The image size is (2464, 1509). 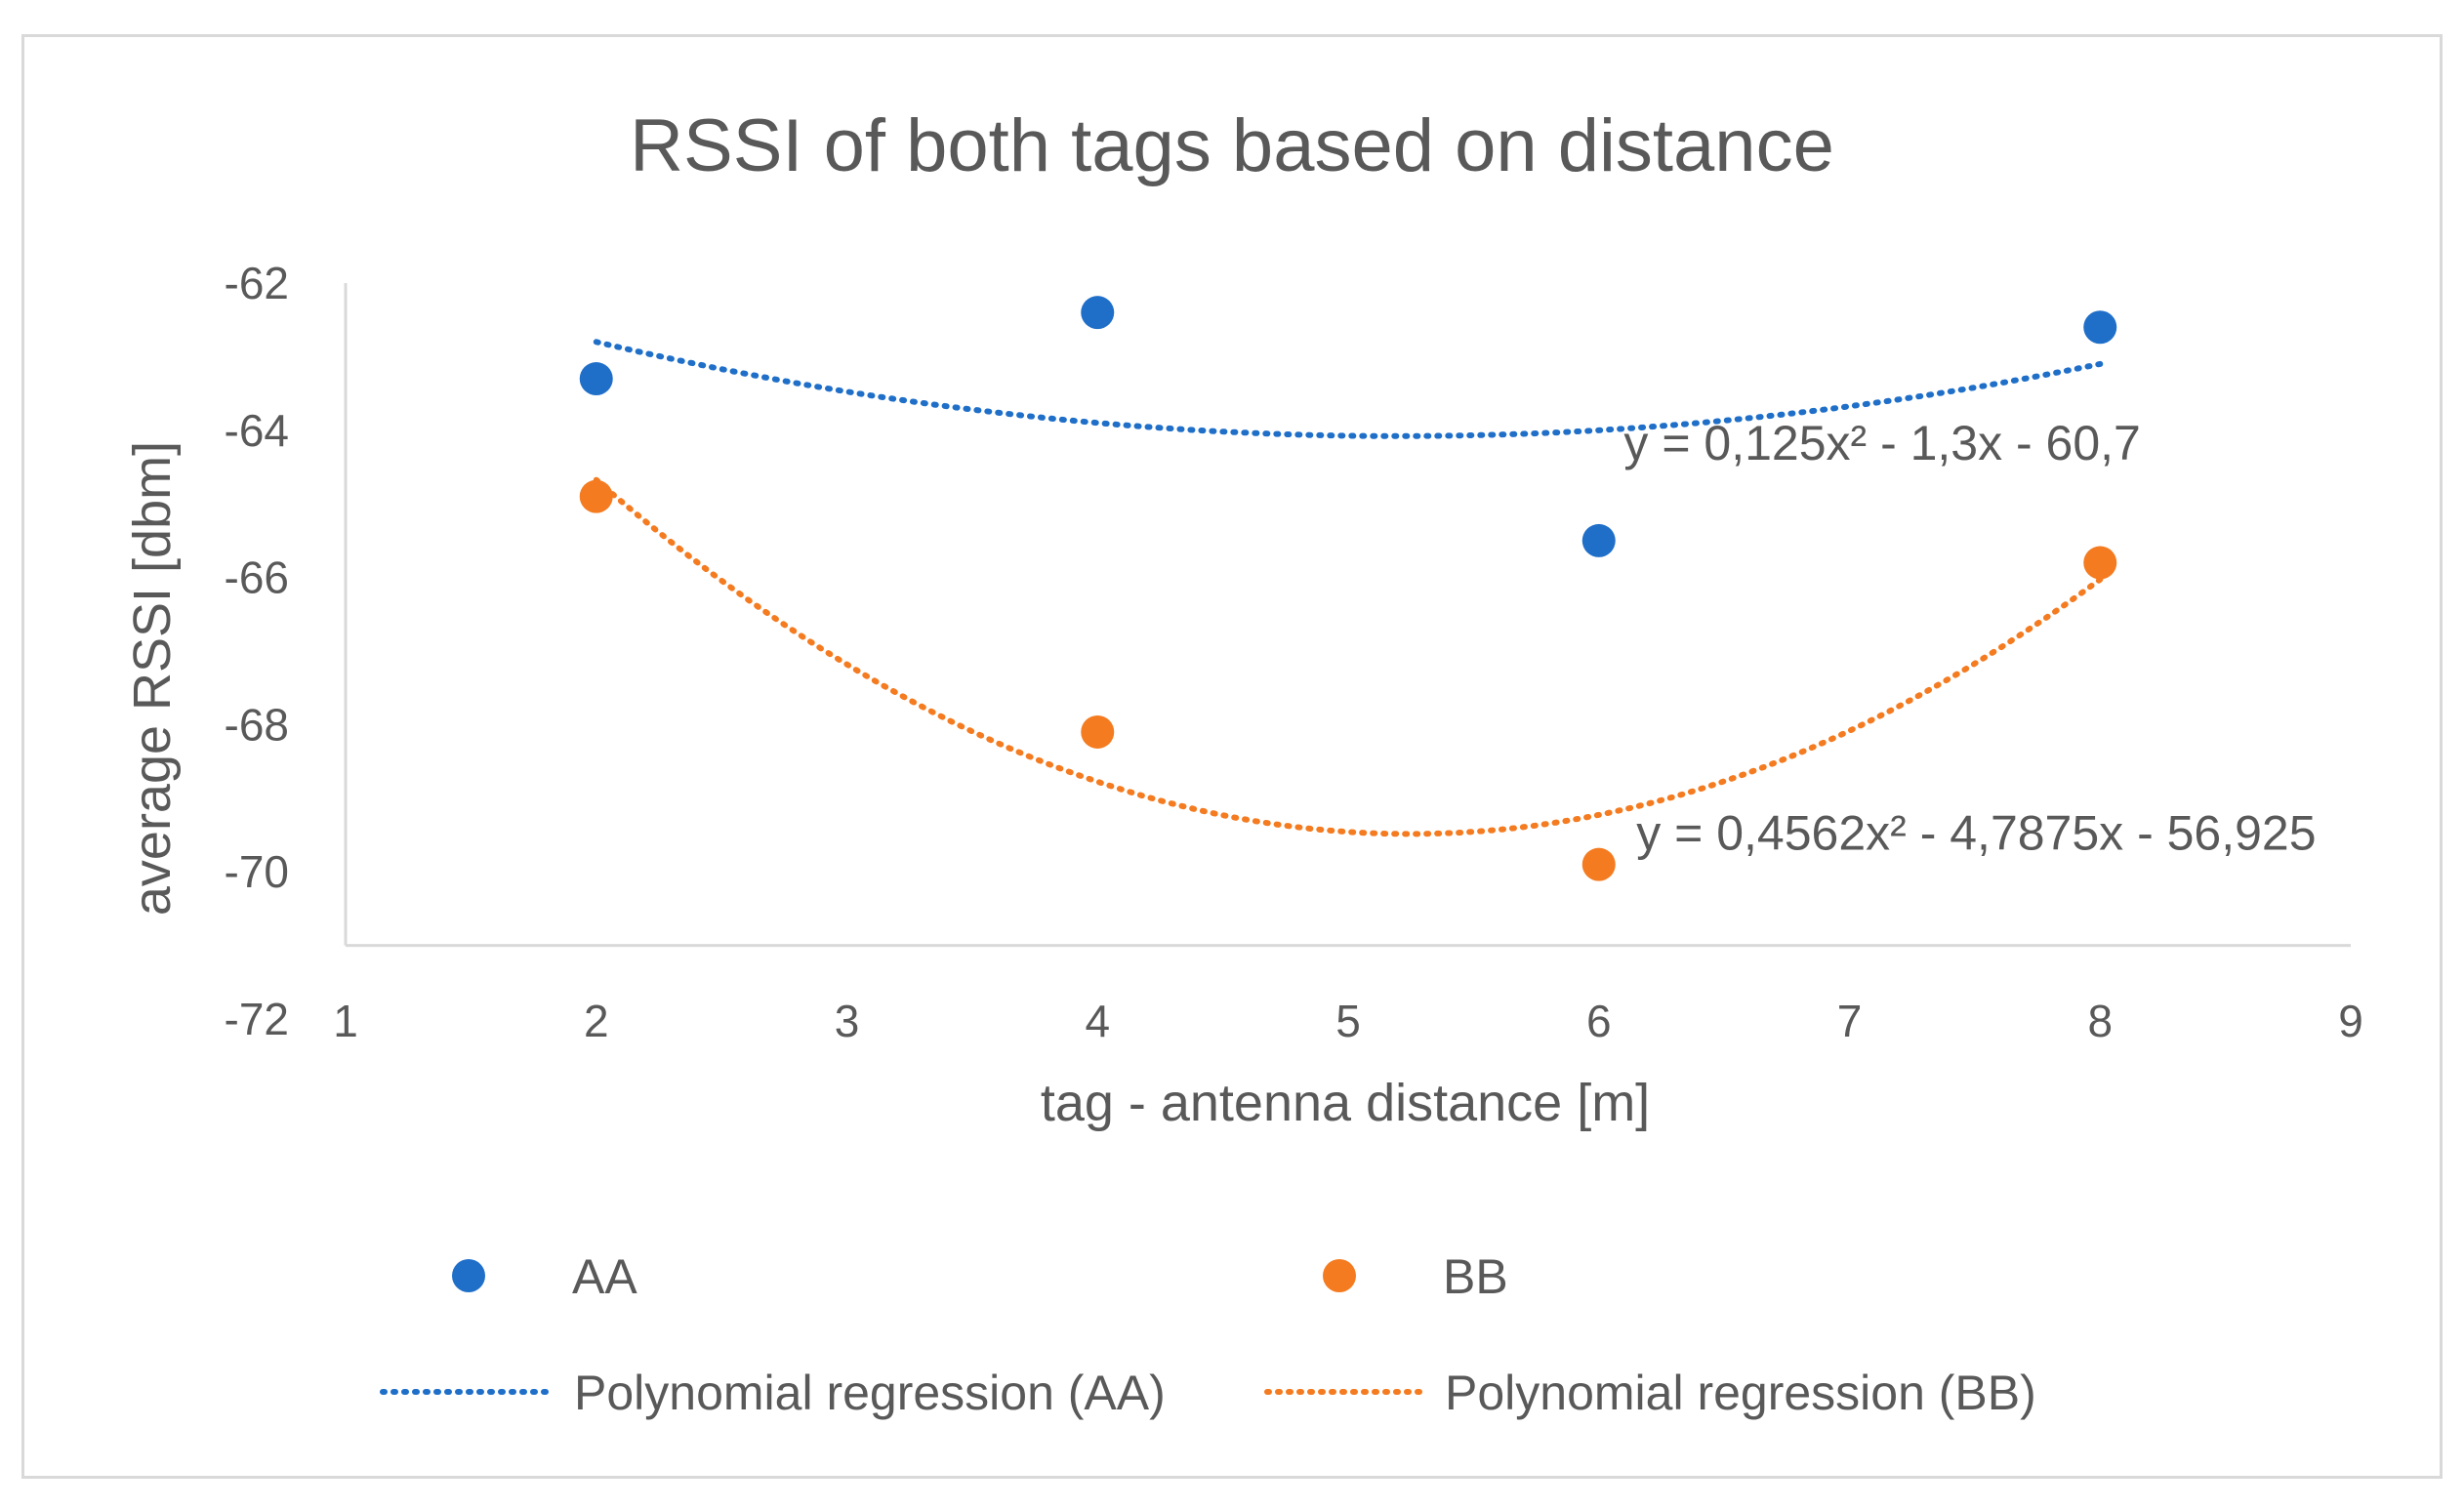 What do you see at coordinates (257, 871) in the screenshot?
I see `y-tick-label: -70` at bounding box center [257, 871].